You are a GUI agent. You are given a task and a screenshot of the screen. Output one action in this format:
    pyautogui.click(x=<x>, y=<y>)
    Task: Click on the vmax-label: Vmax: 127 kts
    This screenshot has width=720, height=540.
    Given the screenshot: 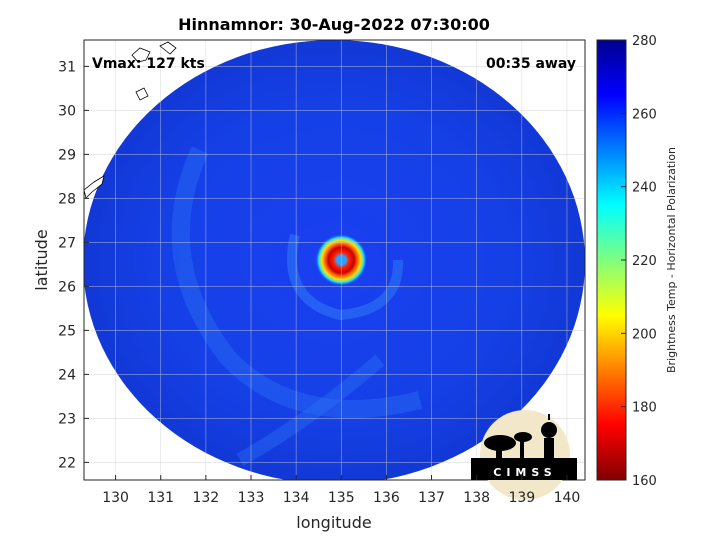 What is the action you would take?
    pyautogui.click(x=148, y=64)
    